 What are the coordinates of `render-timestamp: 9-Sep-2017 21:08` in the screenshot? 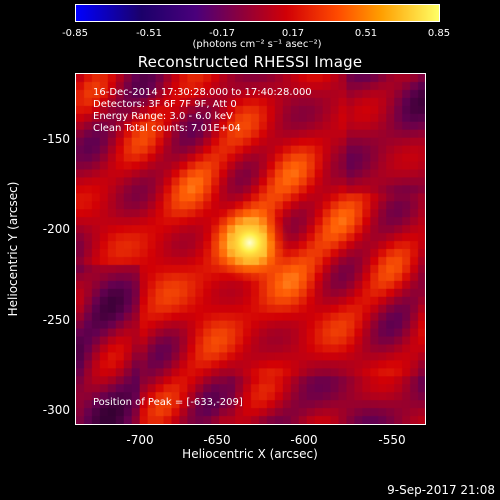 It's located at (441, 490).